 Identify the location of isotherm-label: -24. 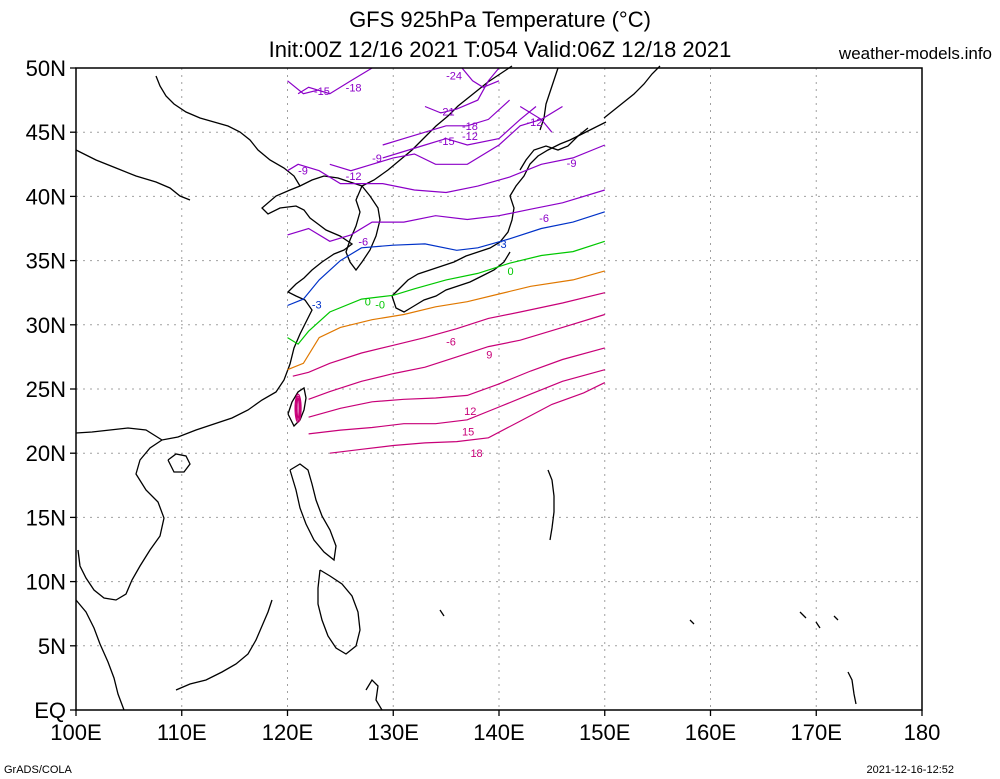
(454, 77).